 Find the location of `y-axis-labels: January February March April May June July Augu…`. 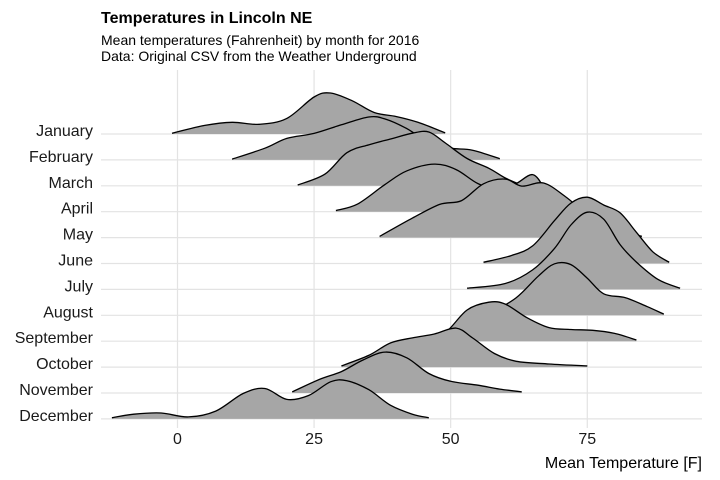

y-axis-labels: January February March April May June July Augu… is located at coordinates (54, 274).